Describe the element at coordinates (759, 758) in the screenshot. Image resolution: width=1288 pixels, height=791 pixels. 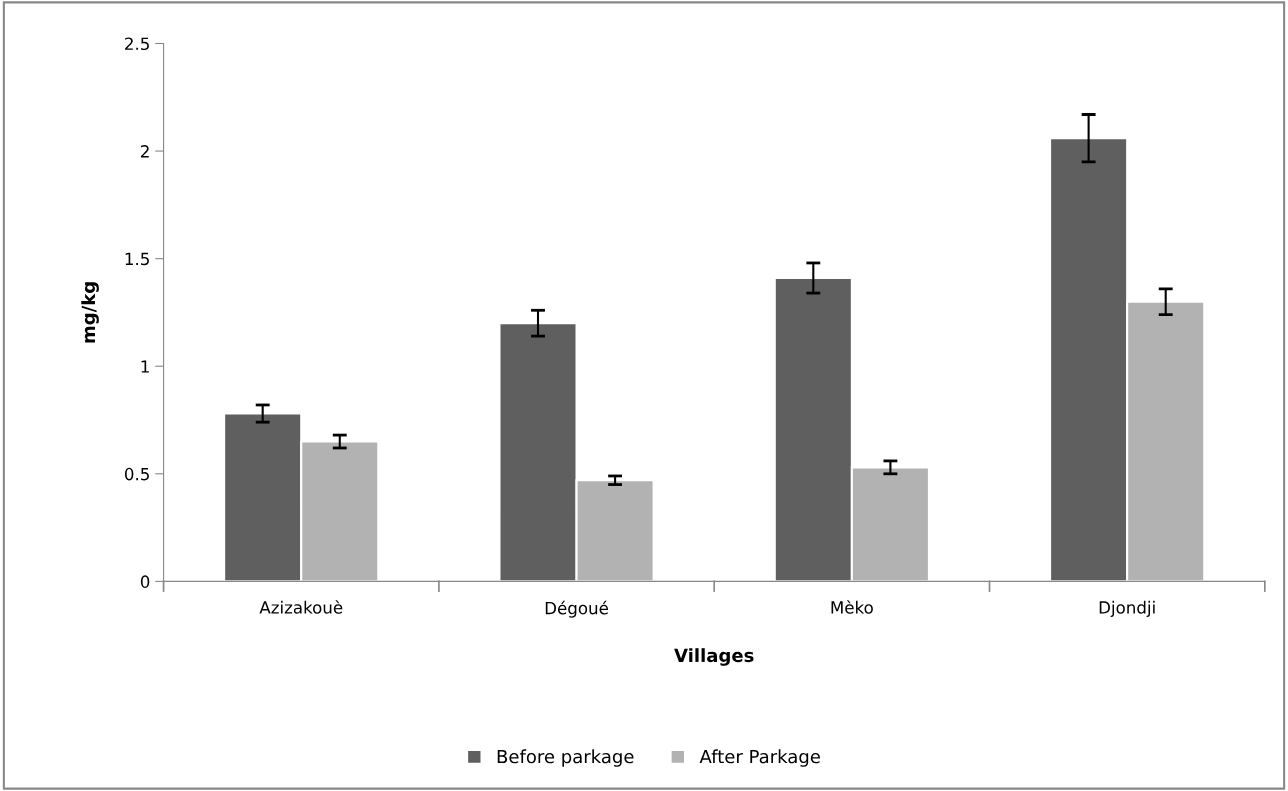
I see `legend-label: After Parkage` at that location.